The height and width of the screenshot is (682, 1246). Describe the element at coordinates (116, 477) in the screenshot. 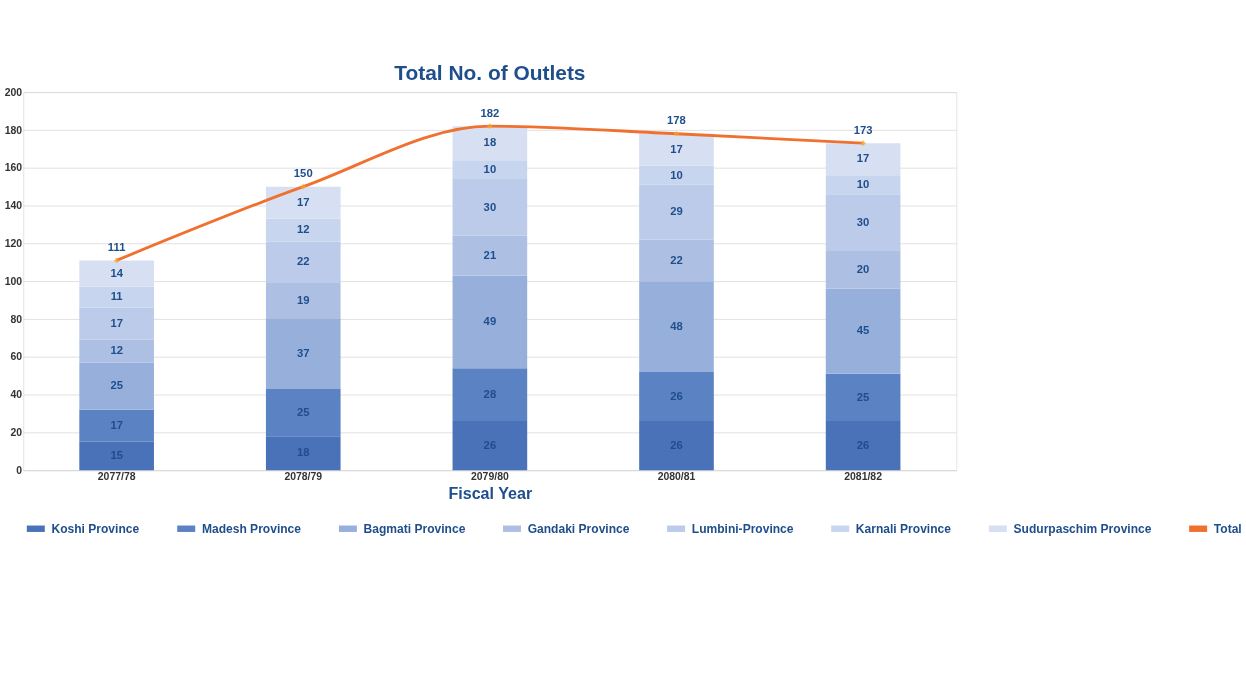

I see `x-tick-label: 2077/78` at that location.